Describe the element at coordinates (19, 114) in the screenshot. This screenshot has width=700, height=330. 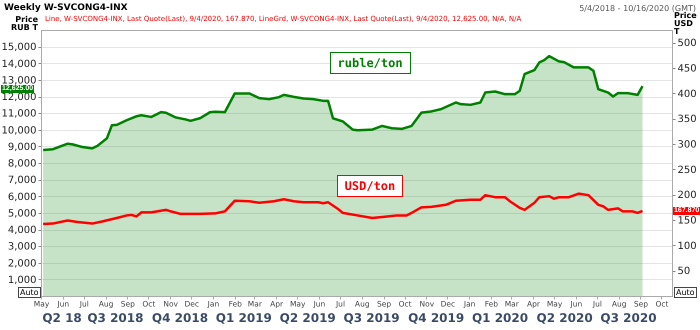
I see `y-tick-label: 11,000` at that location.